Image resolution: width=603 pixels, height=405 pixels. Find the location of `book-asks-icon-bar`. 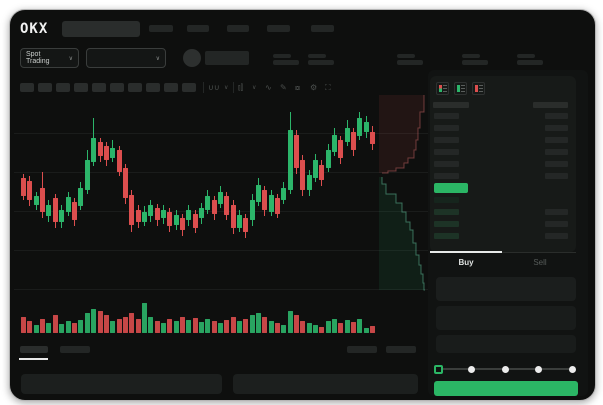

book-asks-icon-bar is located at coordinates (476, 88).